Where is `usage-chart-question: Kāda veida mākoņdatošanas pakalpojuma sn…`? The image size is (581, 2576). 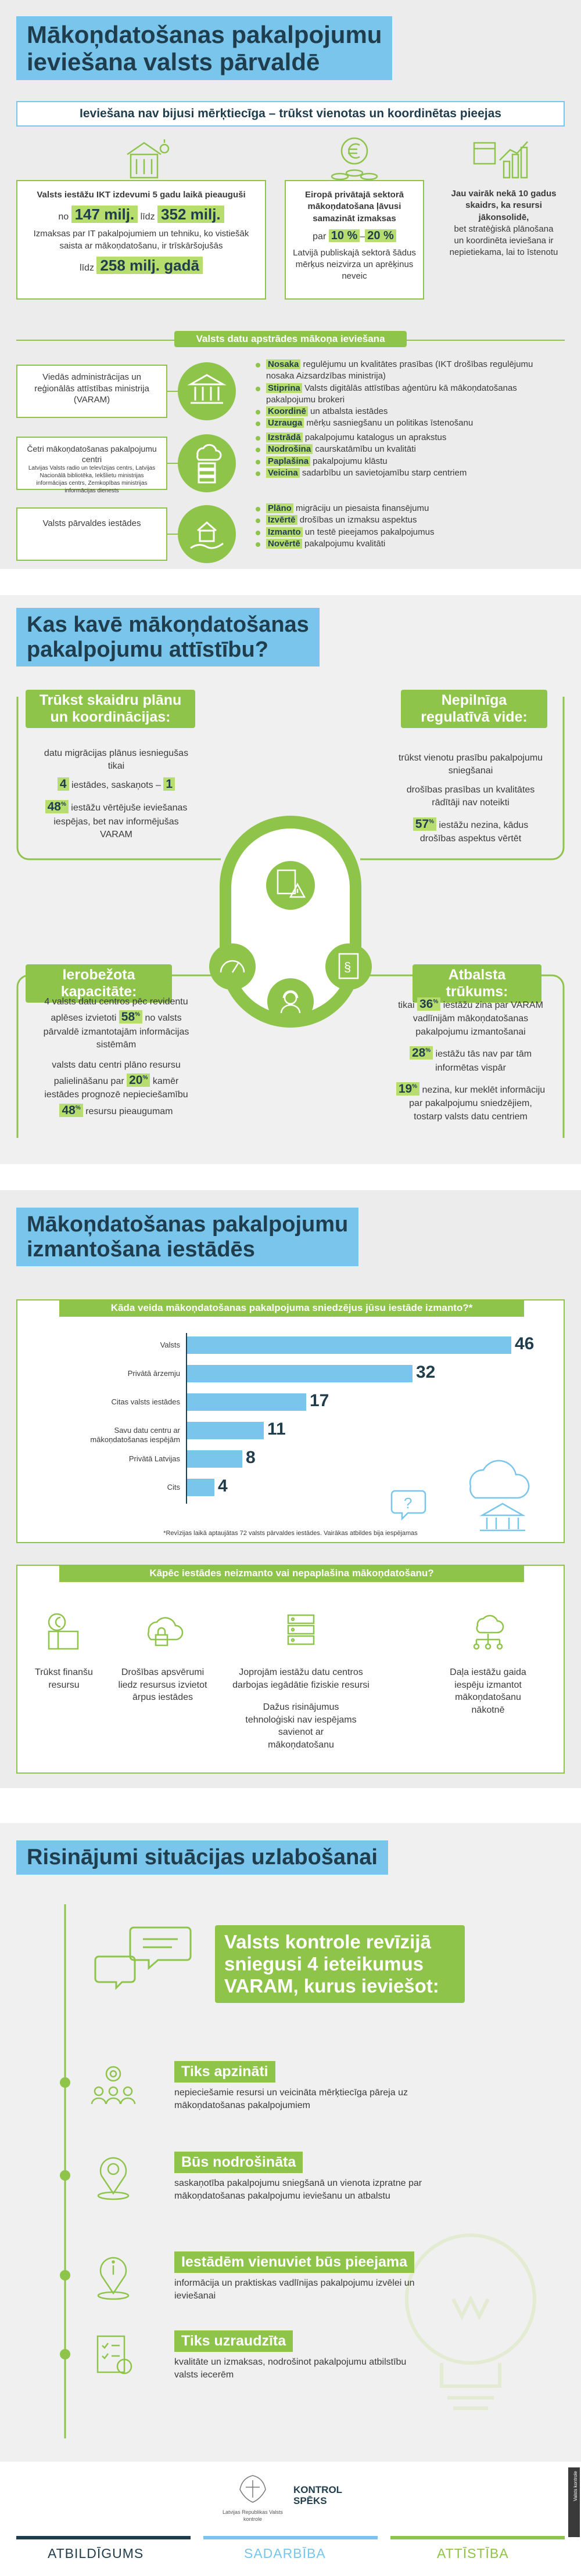
usage-chart-question: Kāda veida mākoņdatošanas pakalpojuma sn… is located at coordinates (291, 1308).